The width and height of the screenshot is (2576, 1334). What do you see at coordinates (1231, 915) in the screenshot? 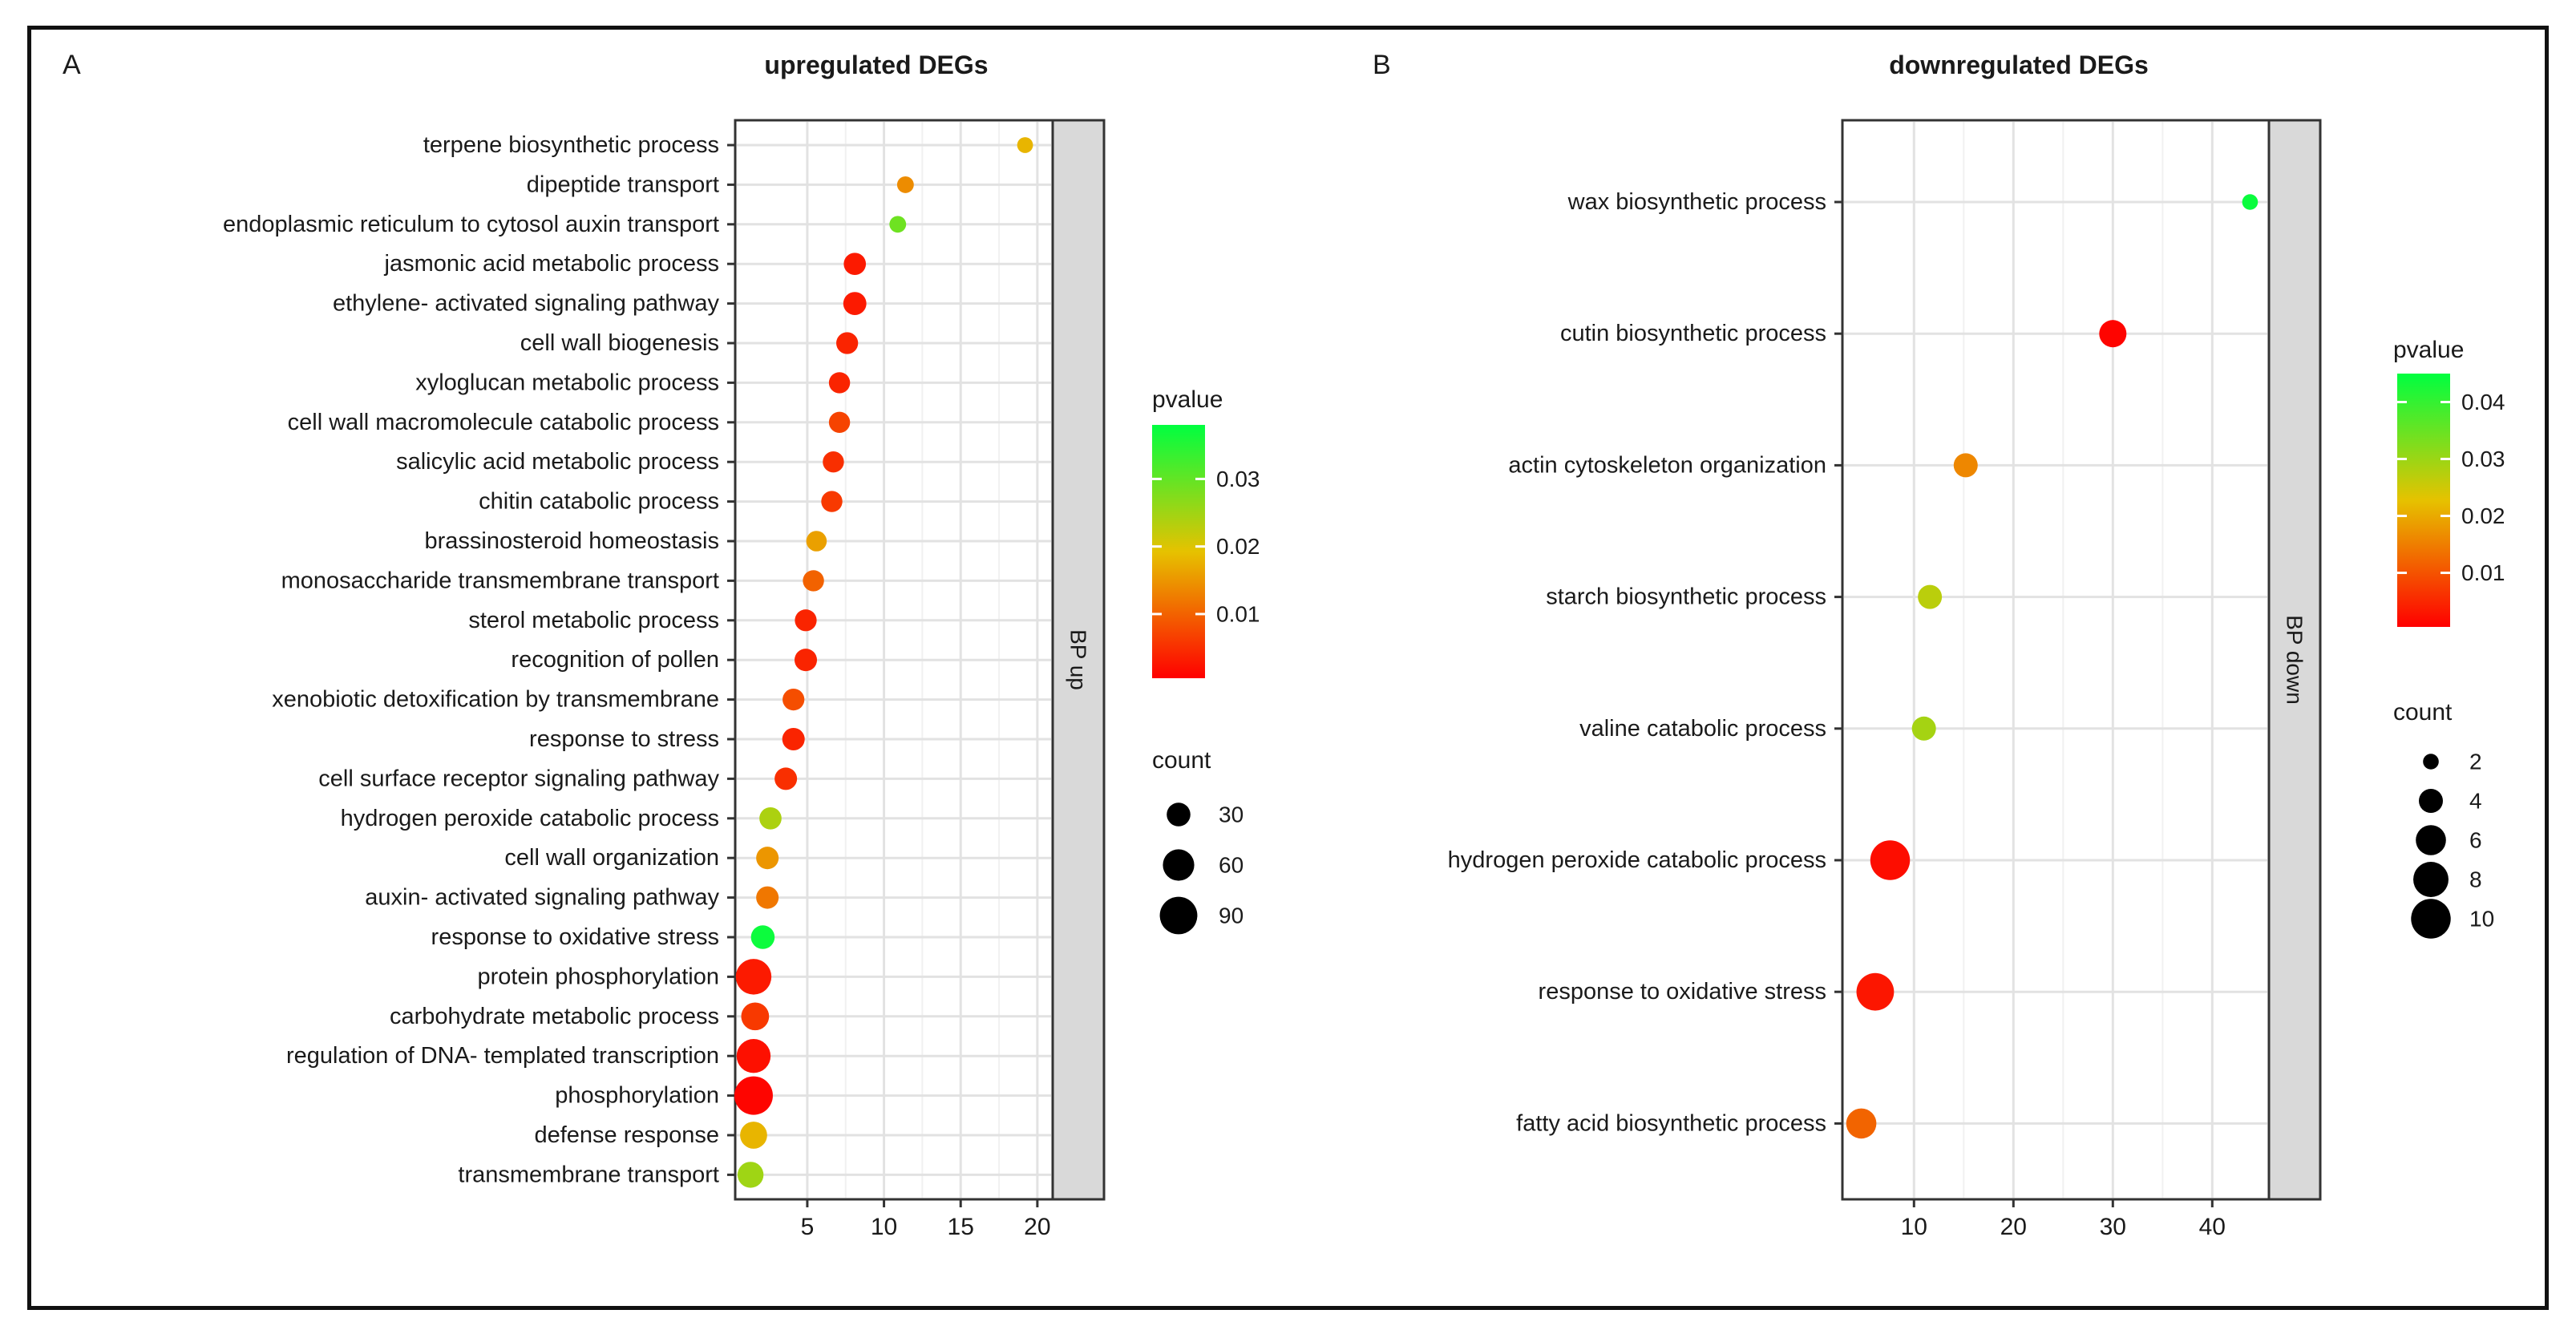
I see `size-legend-label: 90` at bounding box center [1231, 915].